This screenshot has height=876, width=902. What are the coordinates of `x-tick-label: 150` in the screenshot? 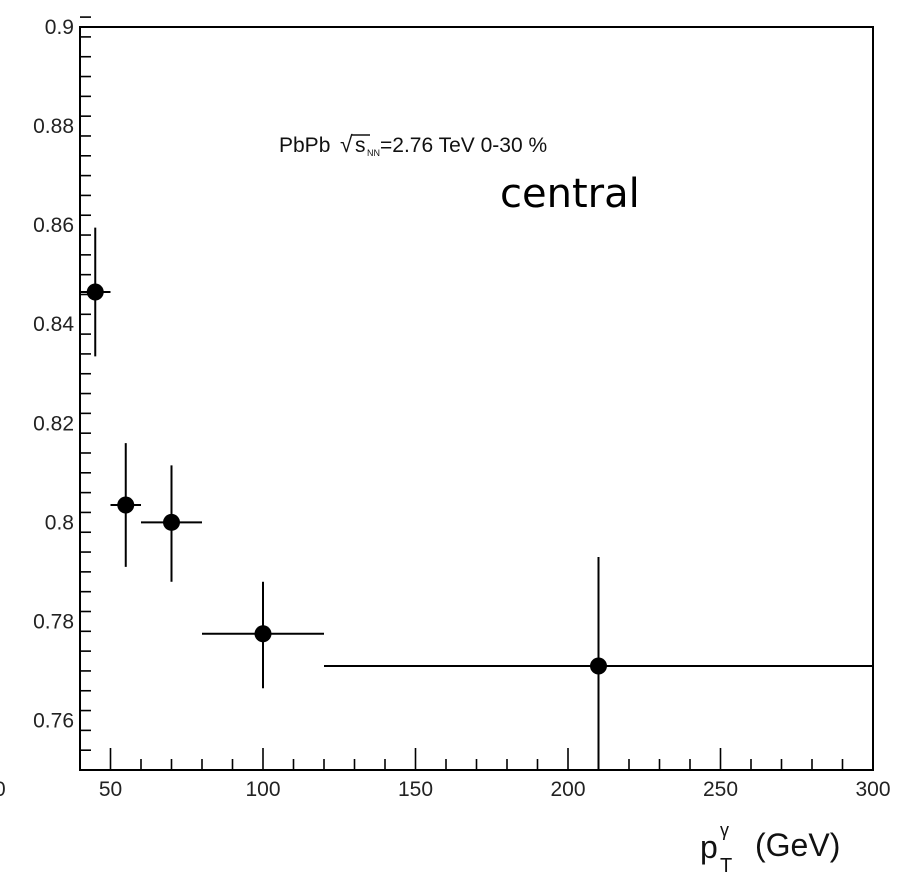 It's located at (415, 789).